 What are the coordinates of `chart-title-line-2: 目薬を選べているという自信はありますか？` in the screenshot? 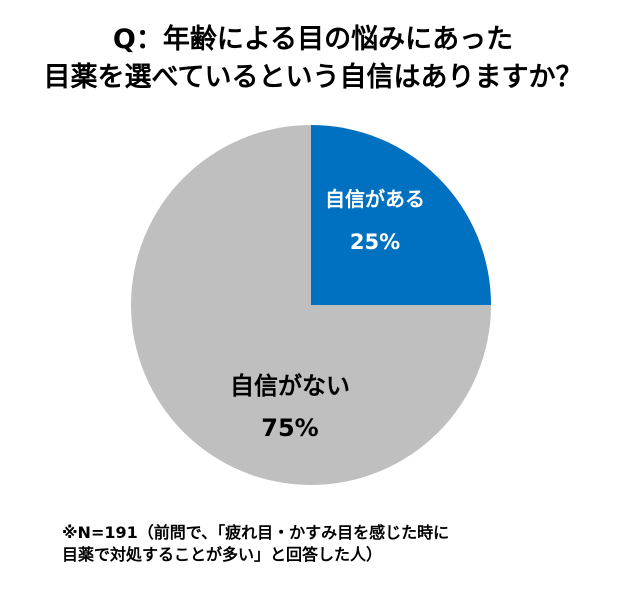 It's located at (313, 77).